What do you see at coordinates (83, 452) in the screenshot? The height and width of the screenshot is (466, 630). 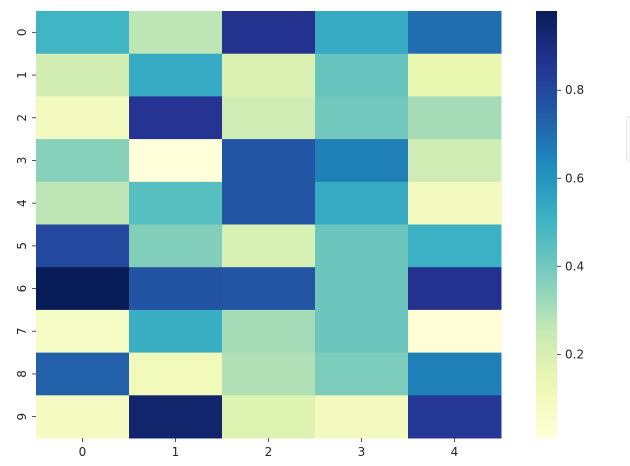 I see `x-tick-label: 0` at bounding box center [83, 452].